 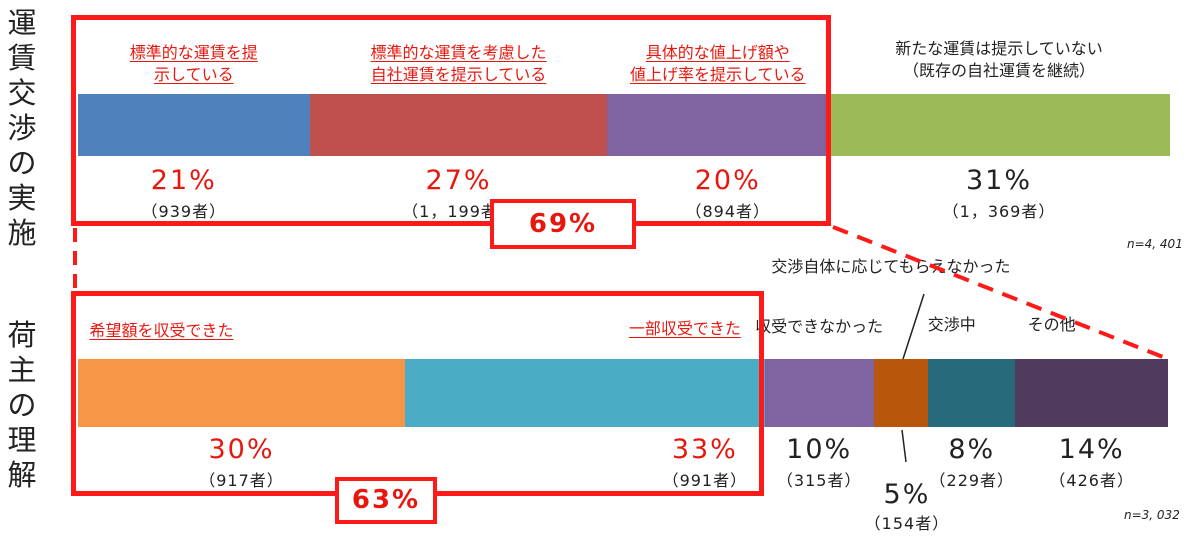 I want to click on segment-label: 交渉自体に応じてもらえなかった, so click(x=891, y=267).